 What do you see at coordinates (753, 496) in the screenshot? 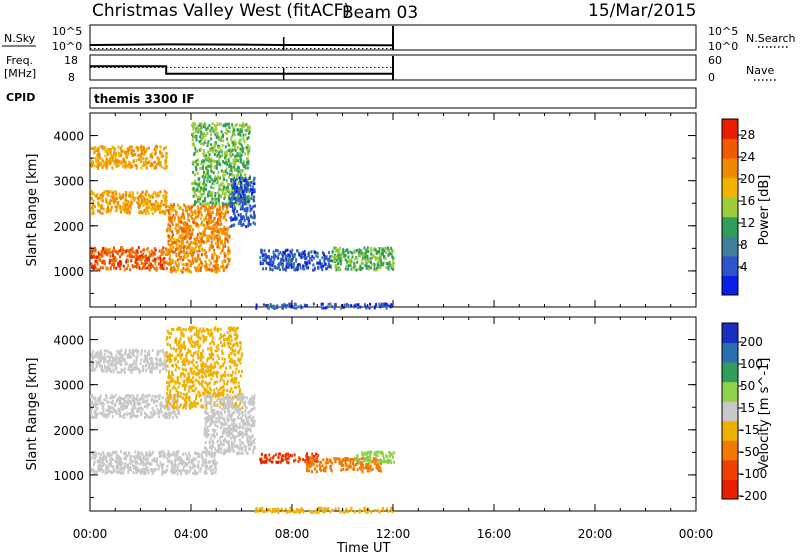
I see `velocity-colorbar-tick-7: -200` at bounding box center [753, 496].